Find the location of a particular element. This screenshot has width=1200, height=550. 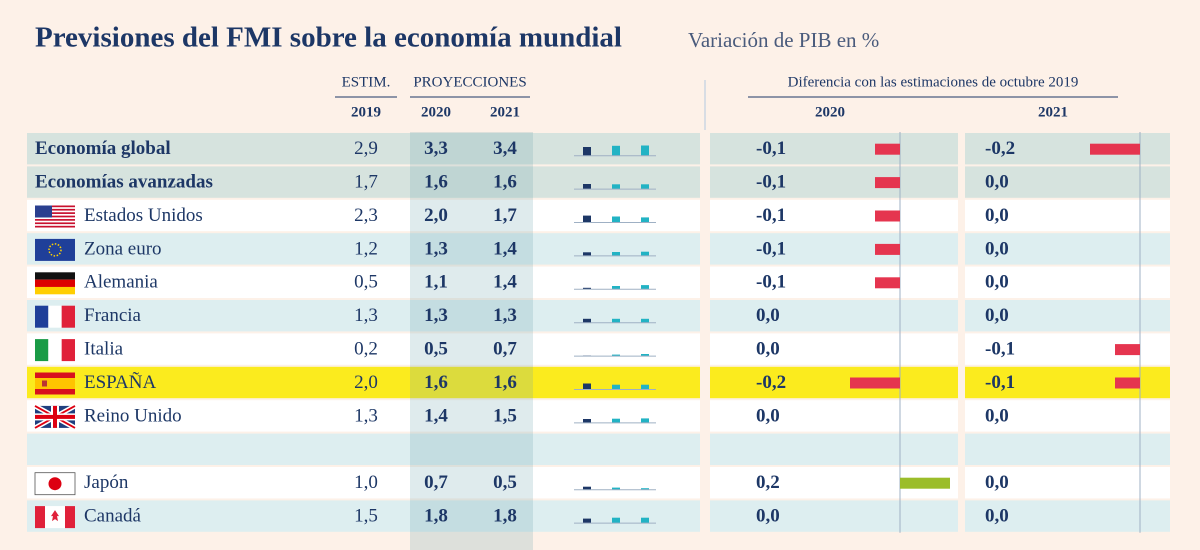

gdp-value: 1,2 is located at coordinates (366, 248).